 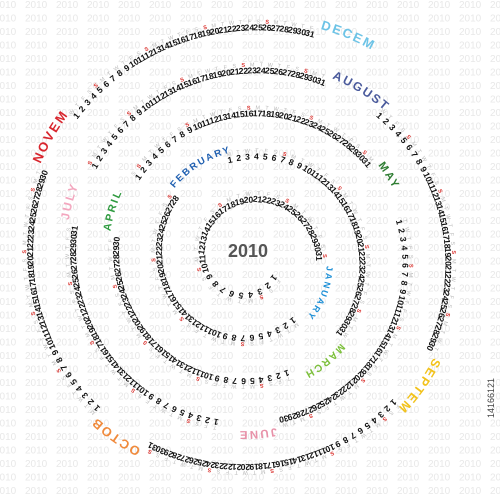 I want to click on watermark-text-480: 2010, so click(x=129, y=383).